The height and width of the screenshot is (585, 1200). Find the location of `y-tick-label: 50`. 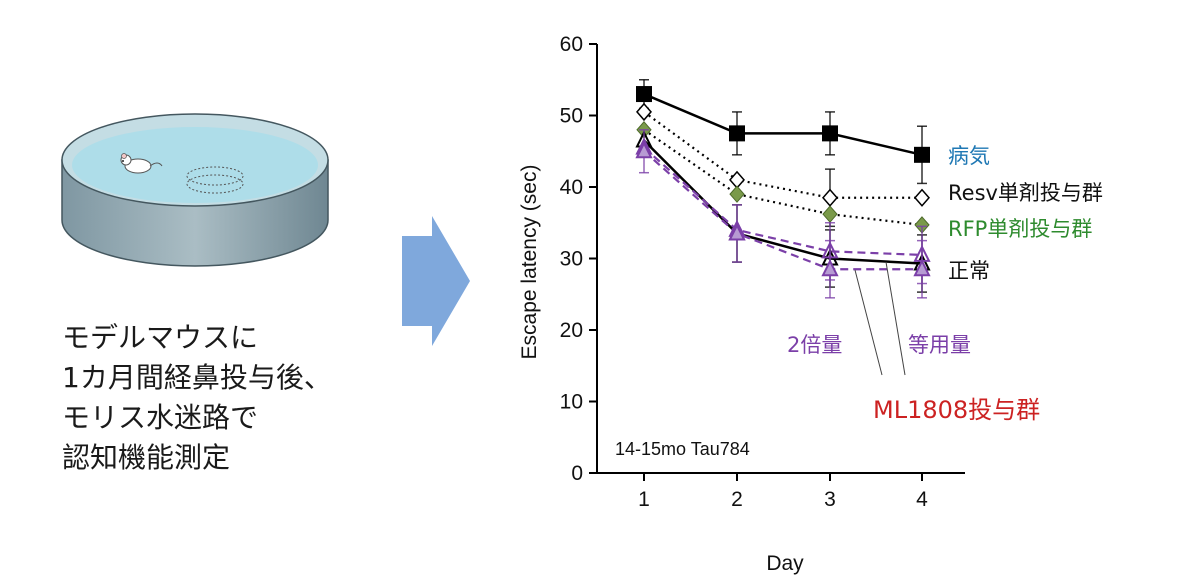

y-tick-label: 50 is located at coordinates (571, 116).